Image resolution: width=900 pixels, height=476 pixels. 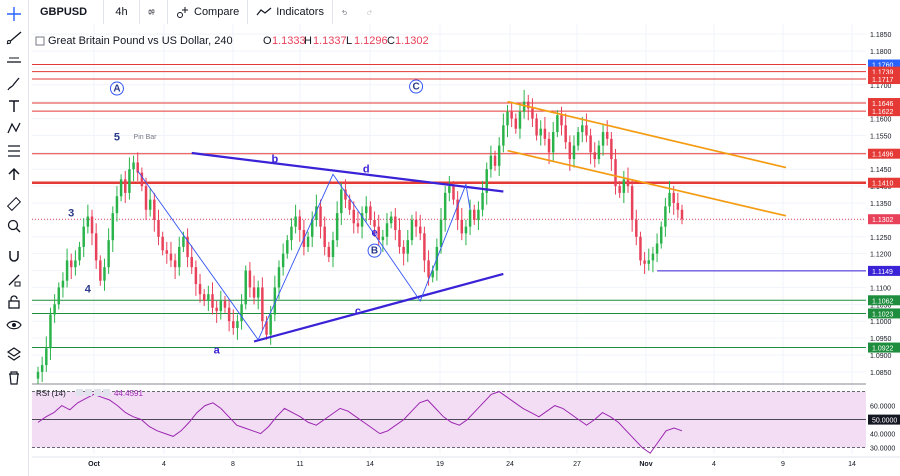 What do you see at coordinates (146, 137) in the screenshot?
I see `wave-label: Pin Bar` at bounding box center [146, 137].